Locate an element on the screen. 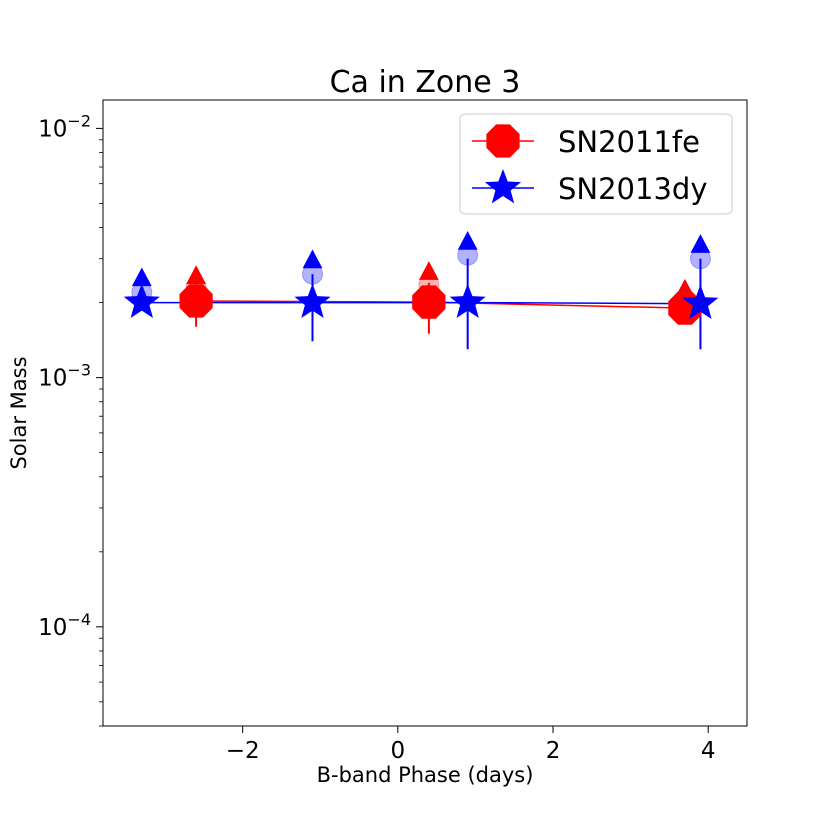 The width and height of the screenshot is (830, 830). x-tick-label: 0 is located at coordinates (398, 751).